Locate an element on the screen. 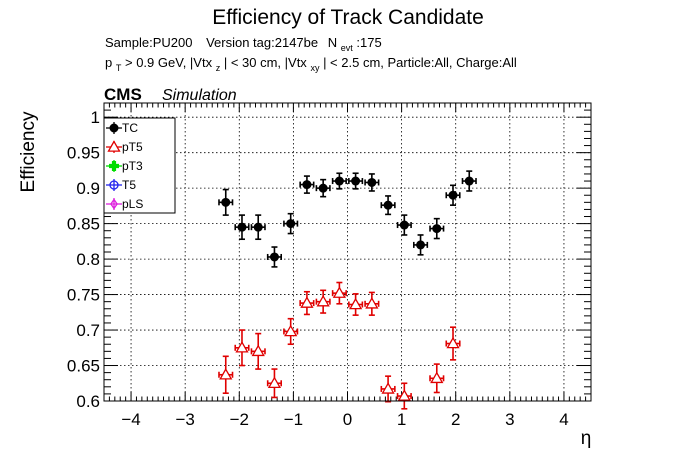 The image size is (696, 472). legend-entry-pT3: pT3 is located at coordinates (124, 166).